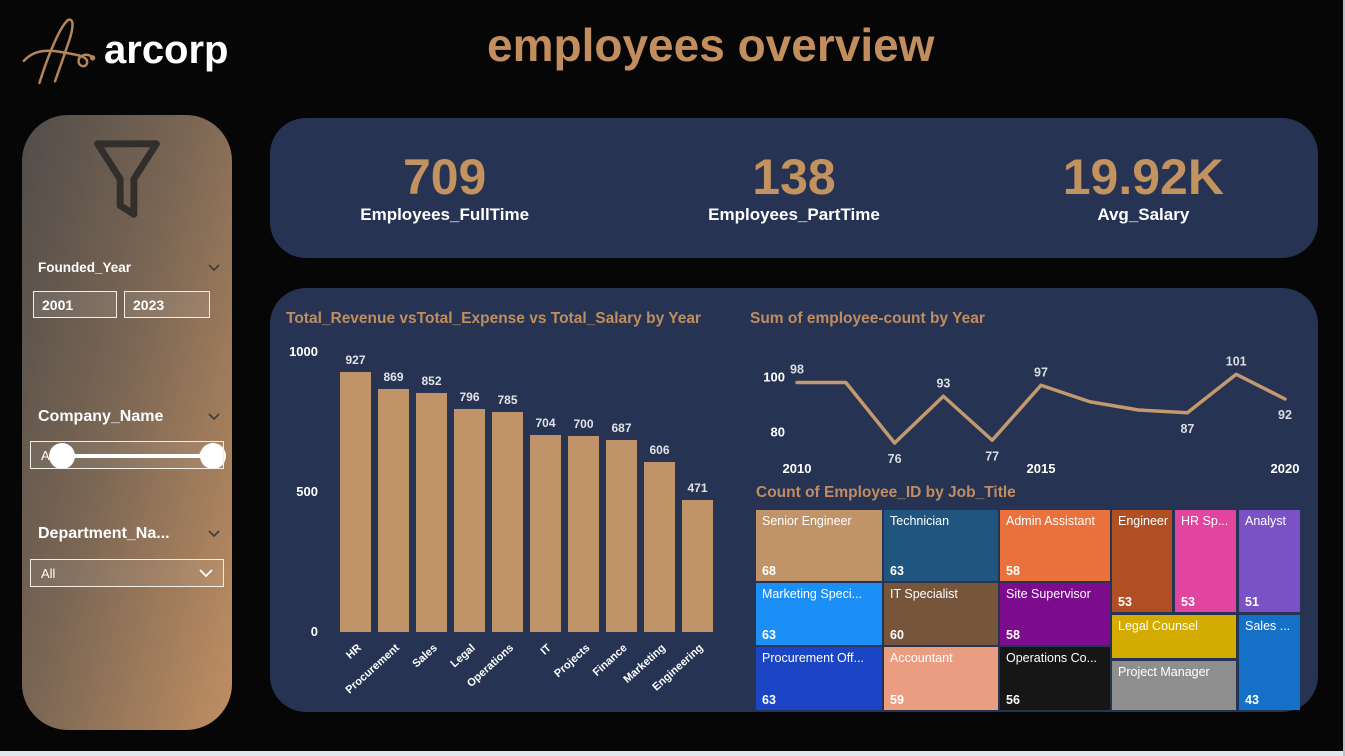  What do you see at coordinates (1174, 636) in the screenshot?
I see `treemap-tile: Legal Counsel` at bounding box center [1174, 636].